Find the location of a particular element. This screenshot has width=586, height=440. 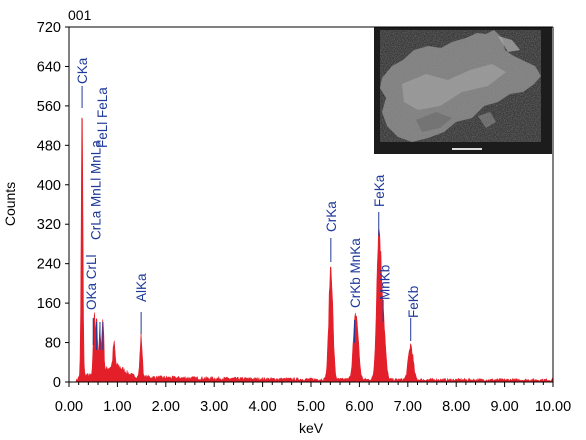

x-tick-label: 8.00 is located at coordinates (456, 407).